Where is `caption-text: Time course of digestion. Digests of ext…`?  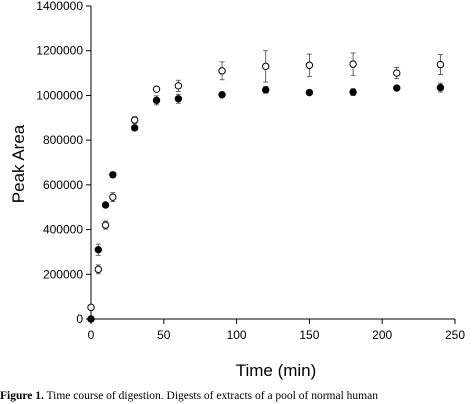
caption-text: Time course of digestion. Digests of ext… is located at coordinates (210, 396).